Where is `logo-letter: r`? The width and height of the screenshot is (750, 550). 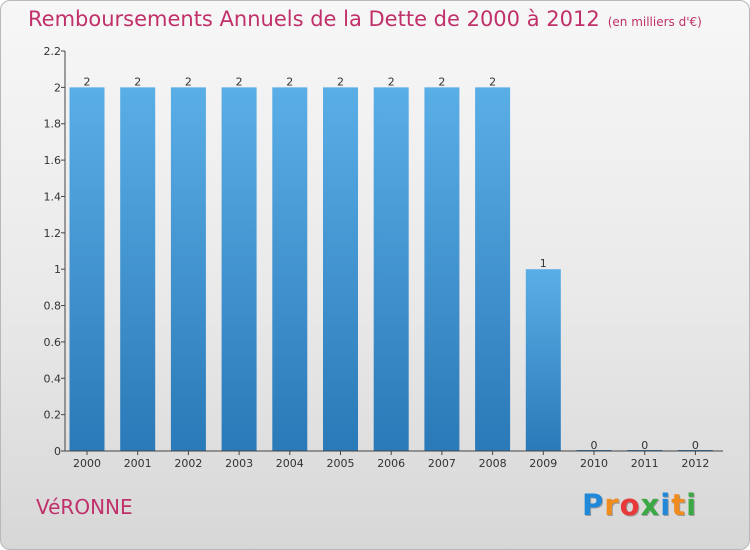 logo-letter: r is located at coordinates (612, 505).